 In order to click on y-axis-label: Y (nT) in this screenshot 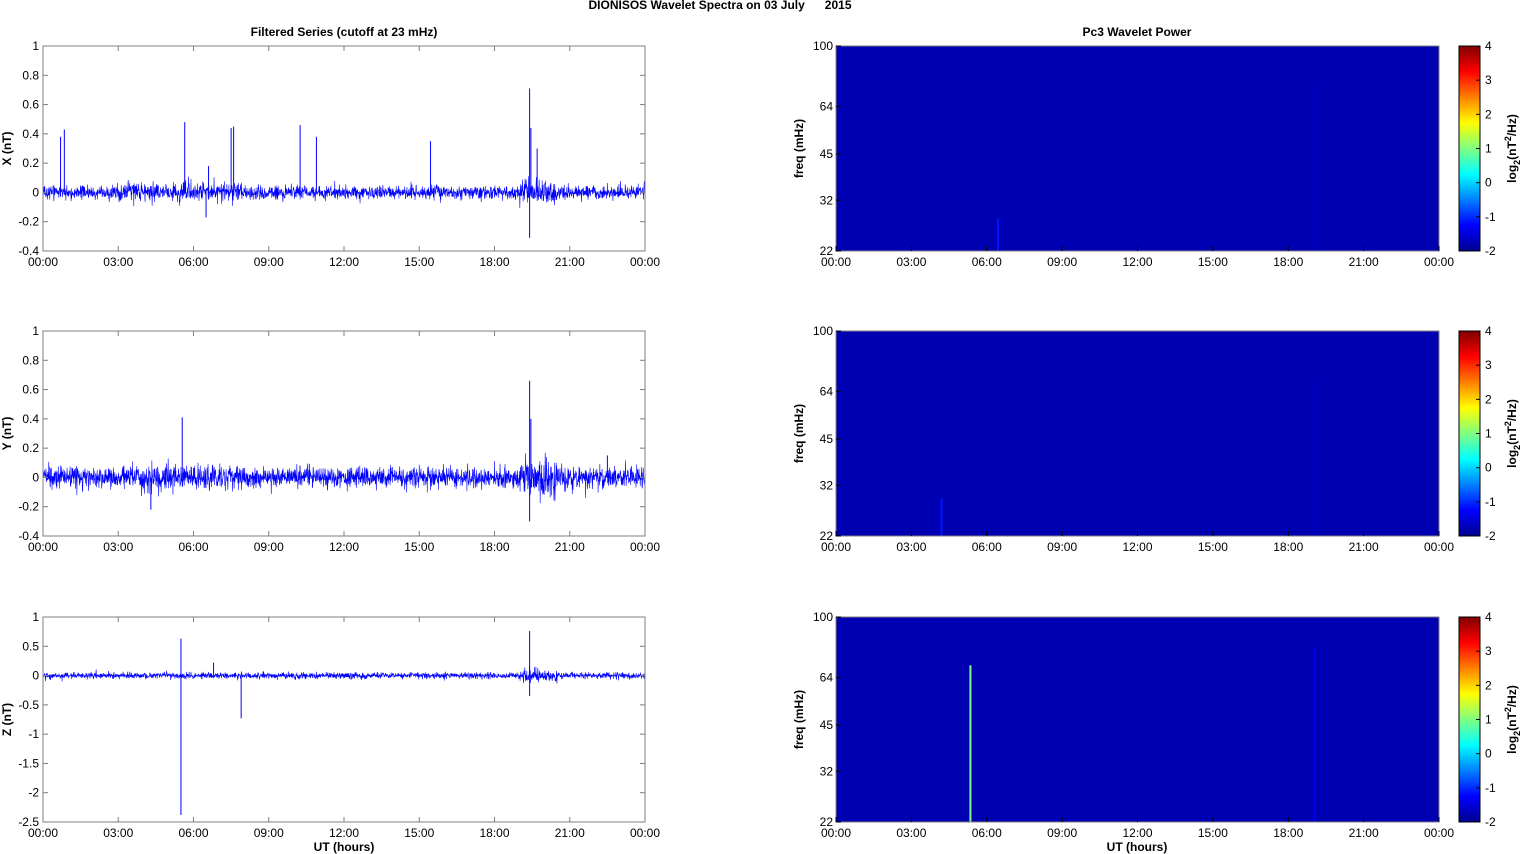, I will do `click(7, 434)`.